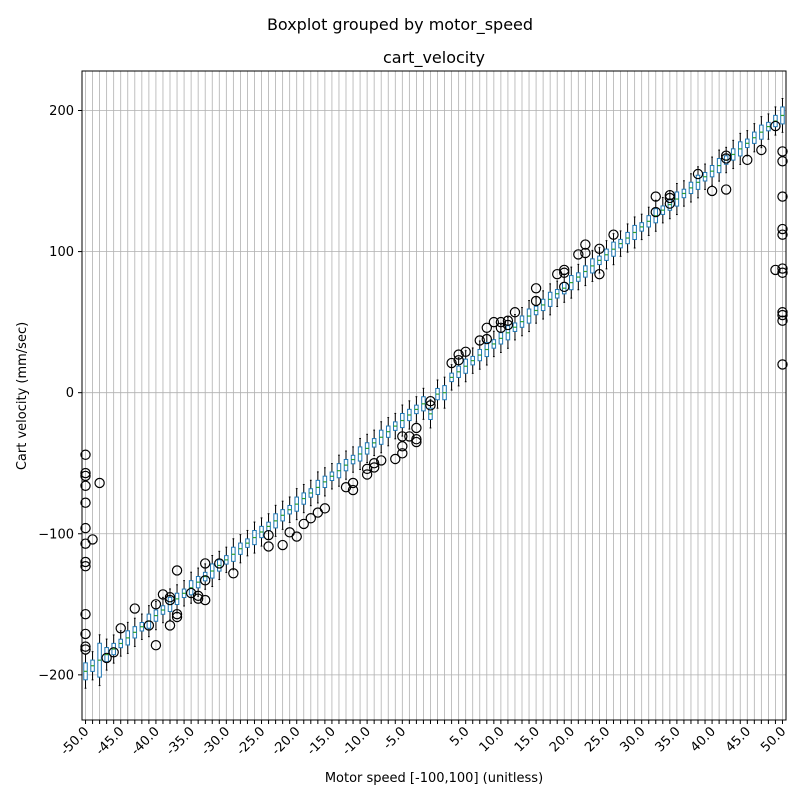 The width and height of the screenshot is (800, 804). What do you see at coordinates (56, 675) in the screenshot?
I see `y-tick-label: −200` at bounding box center [56, 675].